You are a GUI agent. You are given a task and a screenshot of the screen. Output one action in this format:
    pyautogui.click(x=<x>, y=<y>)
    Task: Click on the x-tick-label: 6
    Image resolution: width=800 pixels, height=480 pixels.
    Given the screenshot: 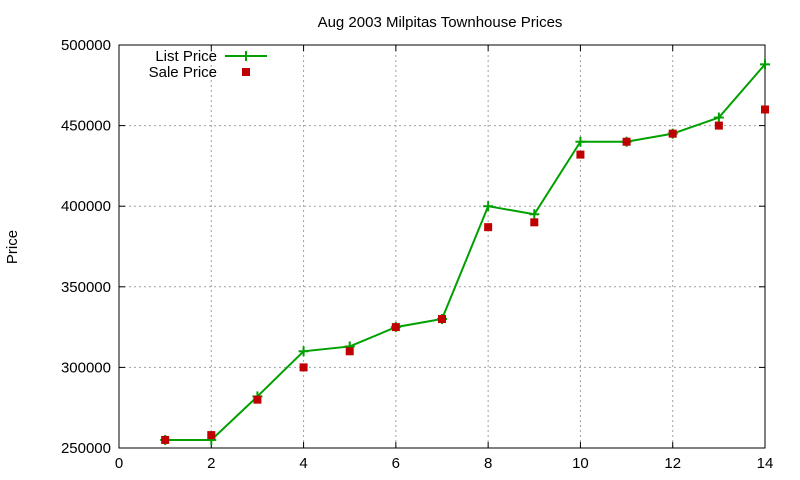 What is the action you would take?
    pyautogui.click(x=396, y=463)
    